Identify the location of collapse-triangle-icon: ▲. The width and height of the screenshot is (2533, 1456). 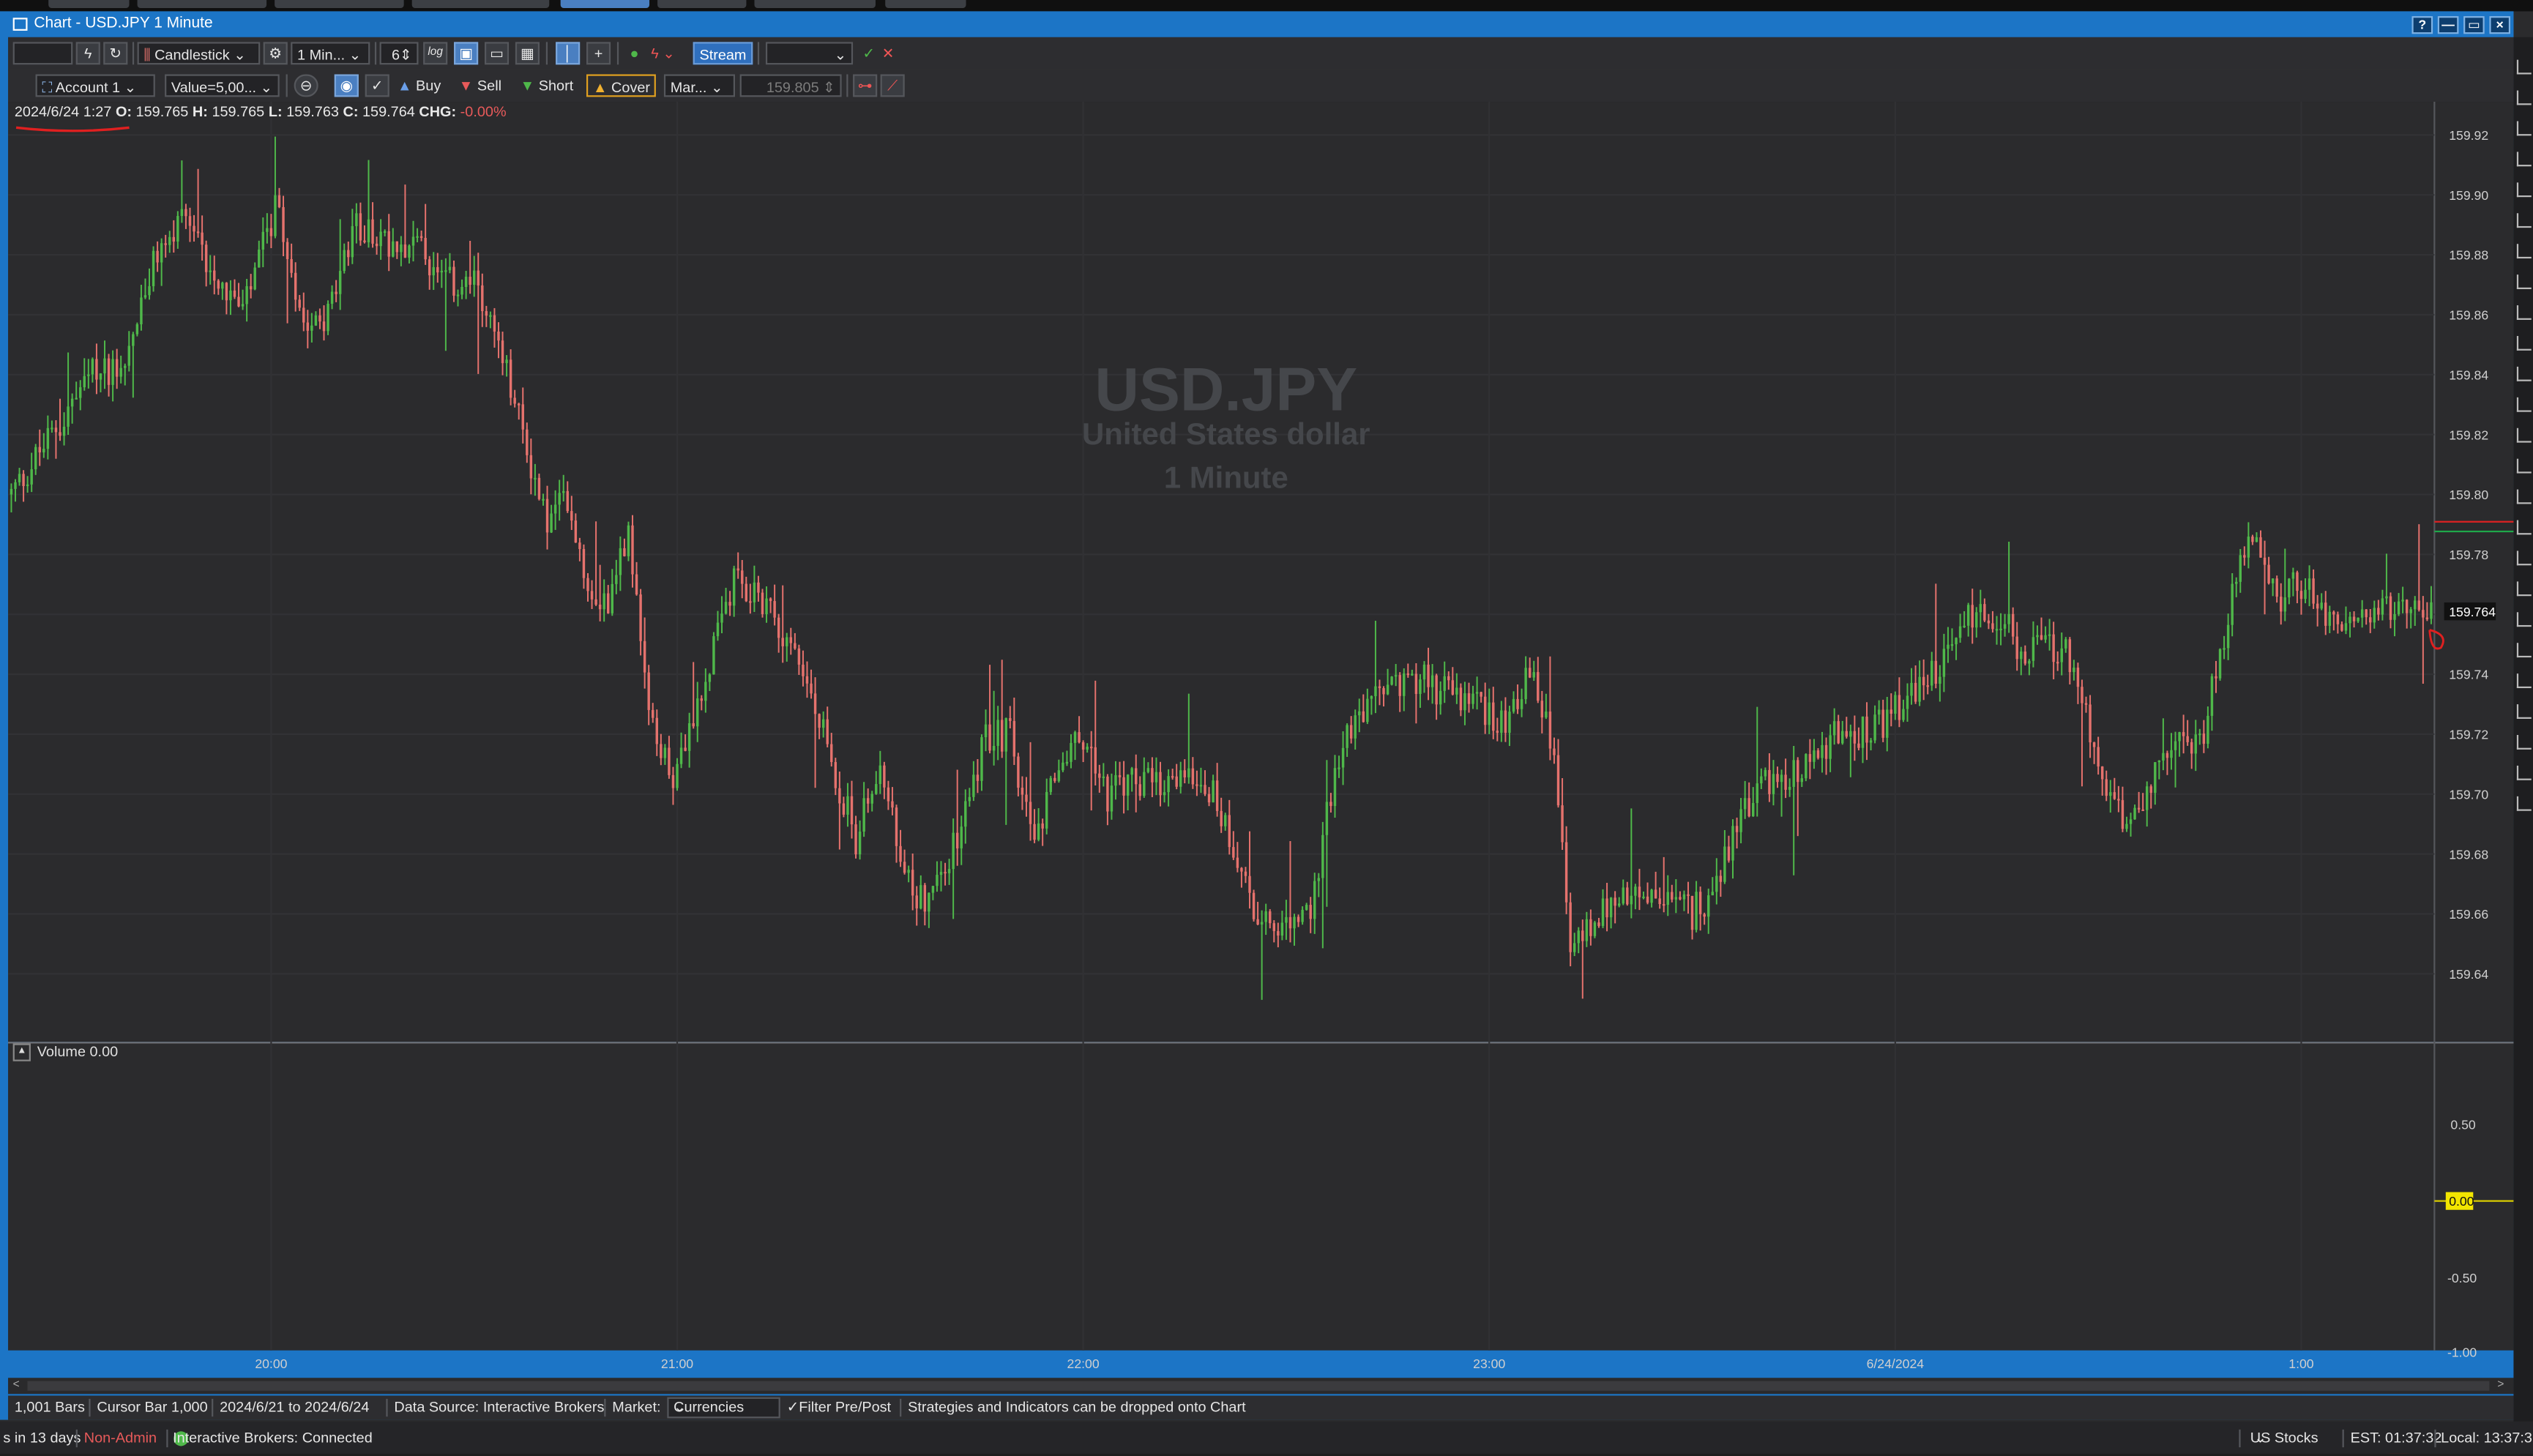
(21, 1052).